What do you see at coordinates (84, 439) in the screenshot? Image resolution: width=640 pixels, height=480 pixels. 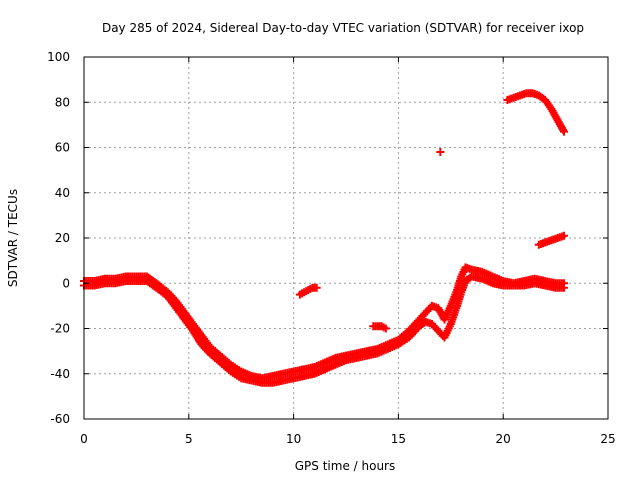 I see `x-tick-label: 0` at bounding box center [84, 439].